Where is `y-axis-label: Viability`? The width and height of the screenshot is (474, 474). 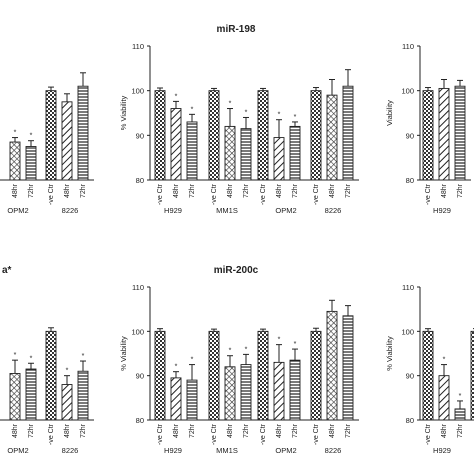 y-axis-label: Viability is located at coordinates (389, 113).